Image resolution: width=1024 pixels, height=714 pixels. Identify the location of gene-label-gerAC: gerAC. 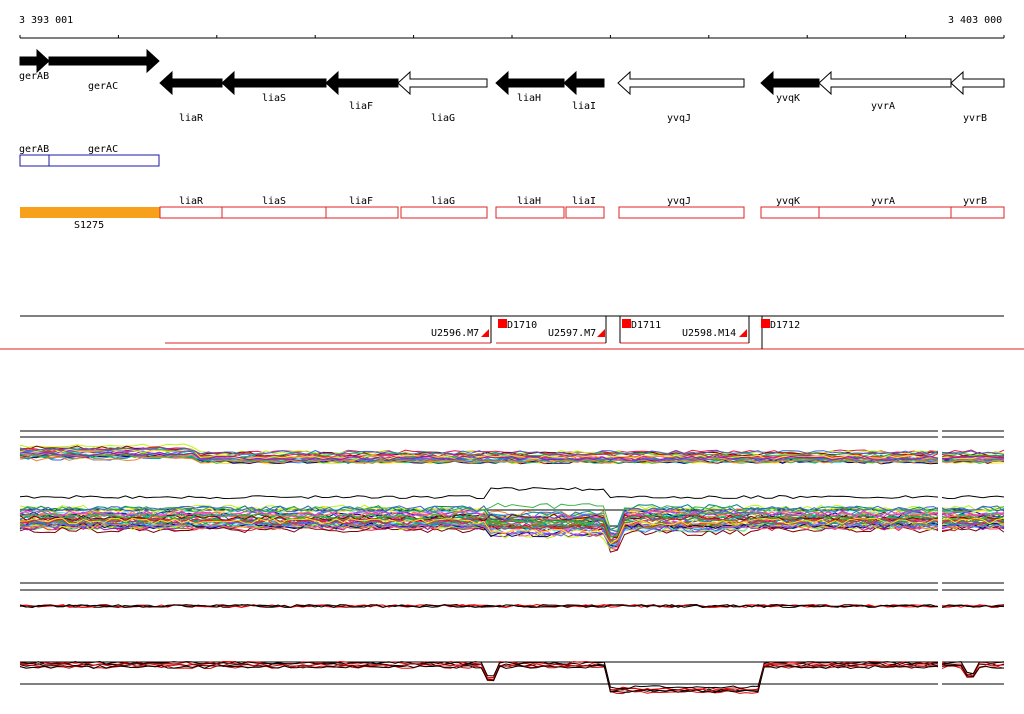
(103, 86).